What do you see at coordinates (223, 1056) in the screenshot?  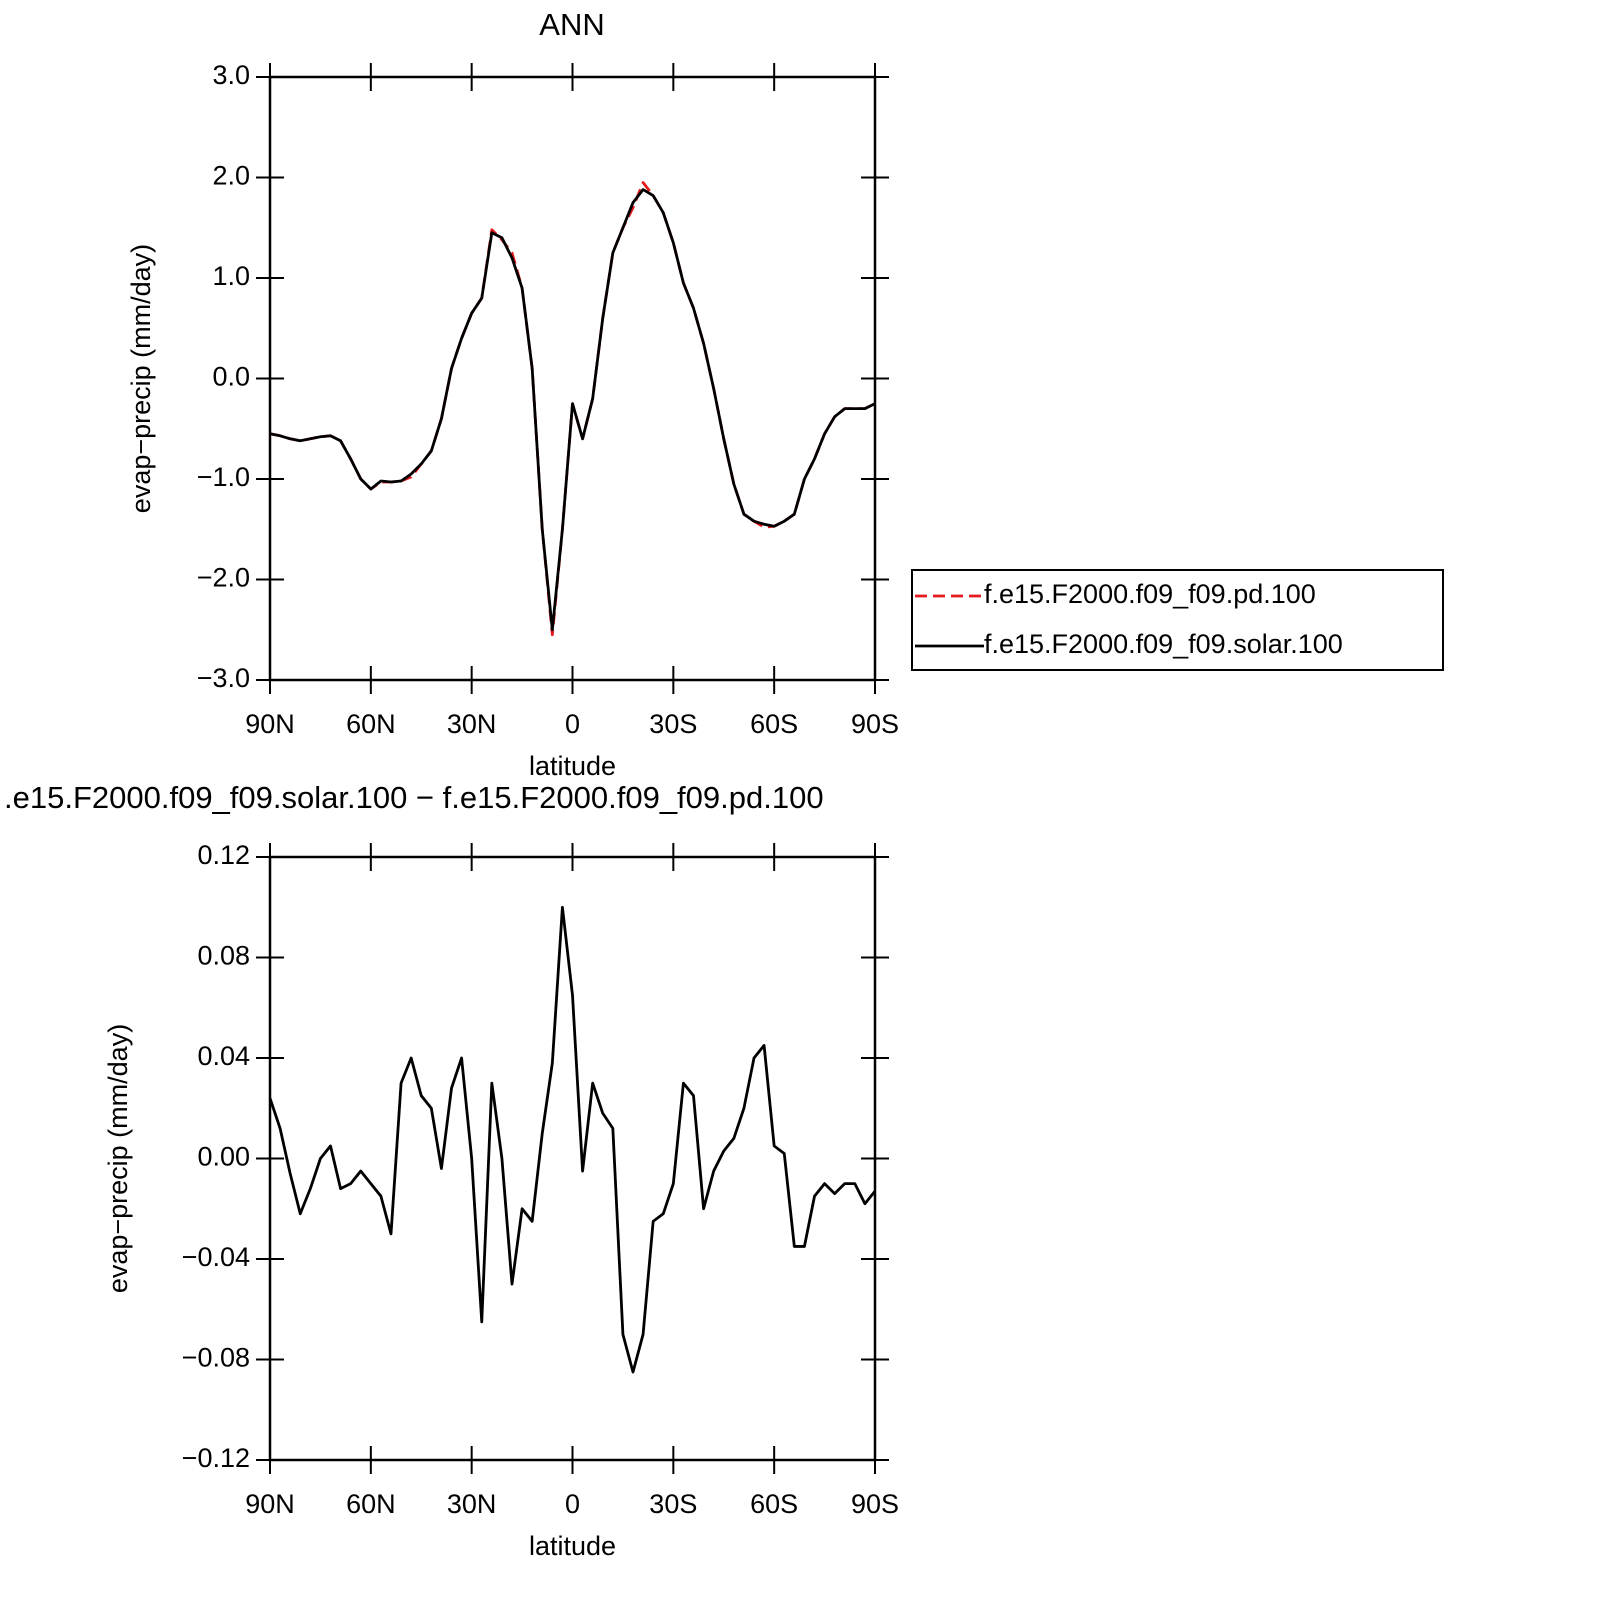 I see `y-tick-label: 0.04` at bounding box center [223, 1056].